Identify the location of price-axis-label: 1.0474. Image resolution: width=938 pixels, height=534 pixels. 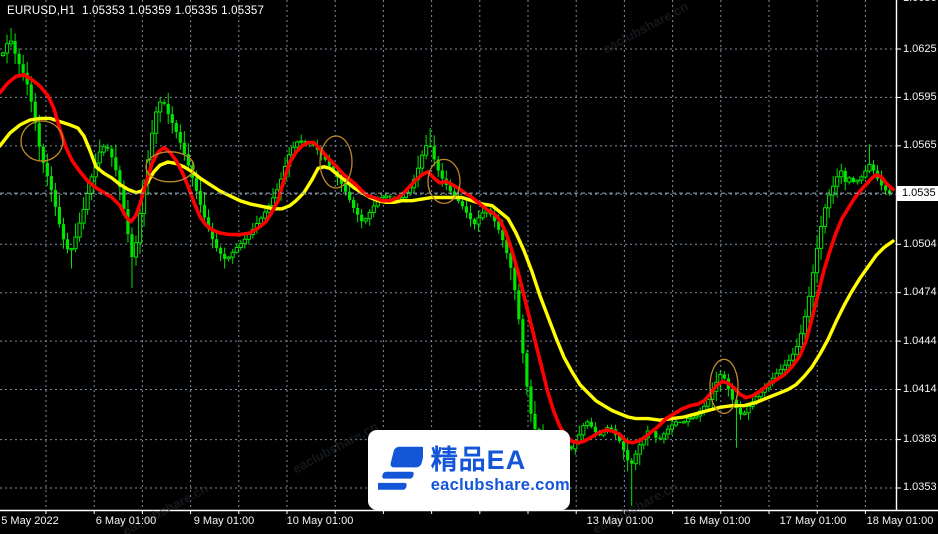
(920, 292).